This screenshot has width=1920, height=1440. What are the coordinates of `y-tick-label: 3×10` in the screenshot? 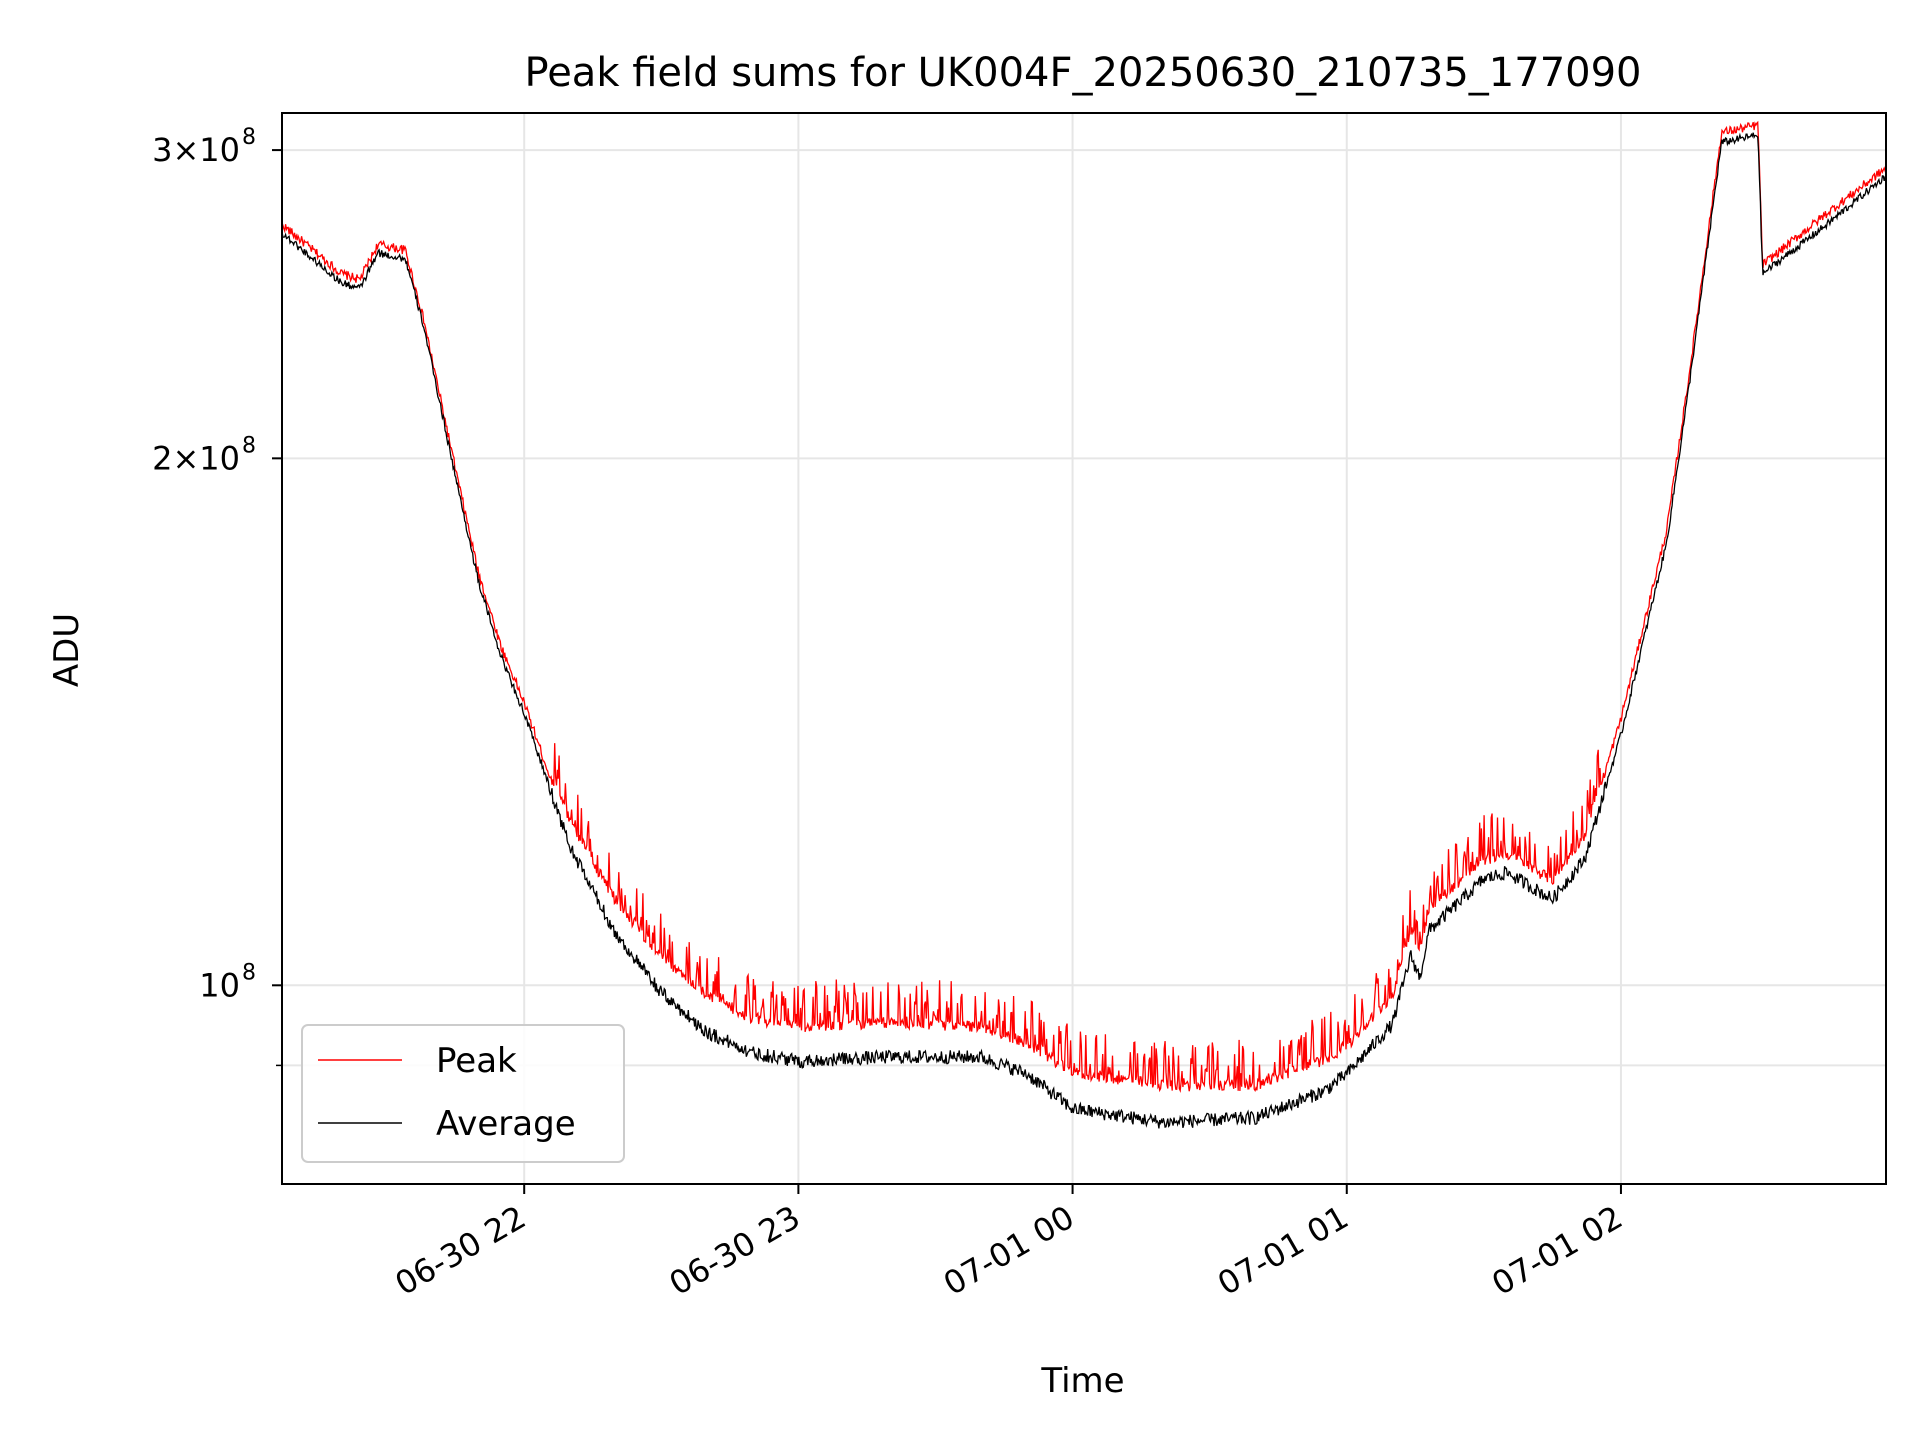 It's located at (196, 150).